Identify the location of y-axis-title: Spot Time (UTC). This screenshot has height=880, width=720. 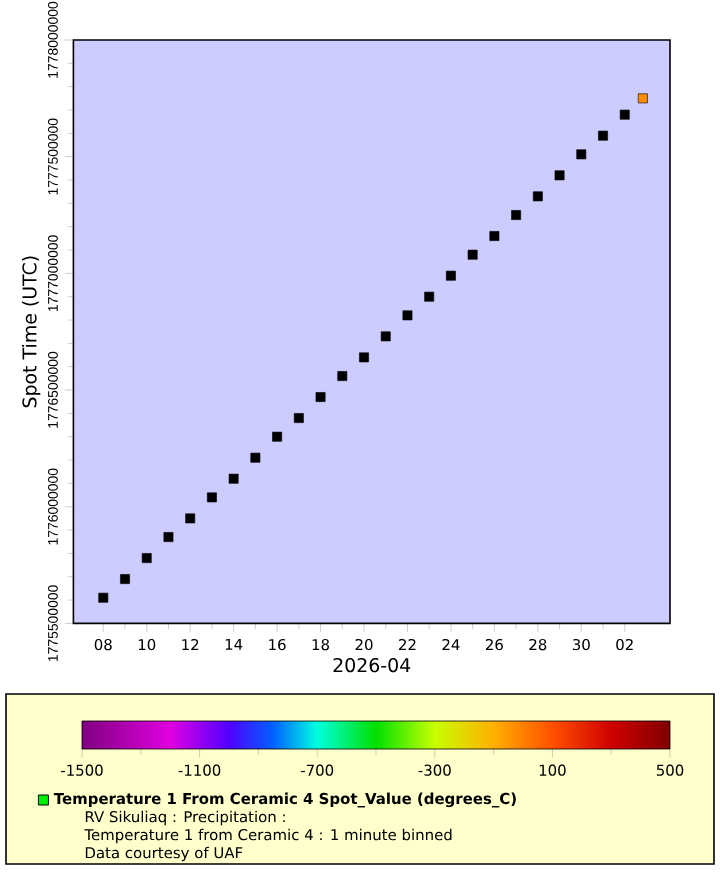
(31, 332).